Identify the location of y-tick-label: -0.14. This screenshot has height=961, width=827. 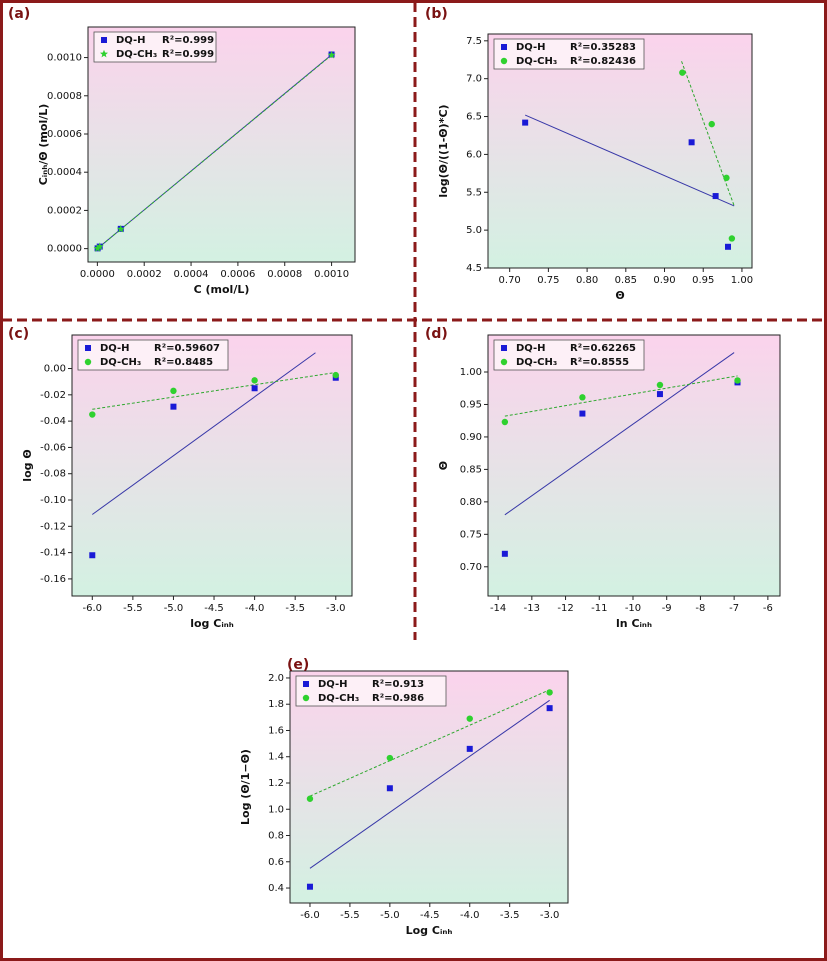
(53, 553).